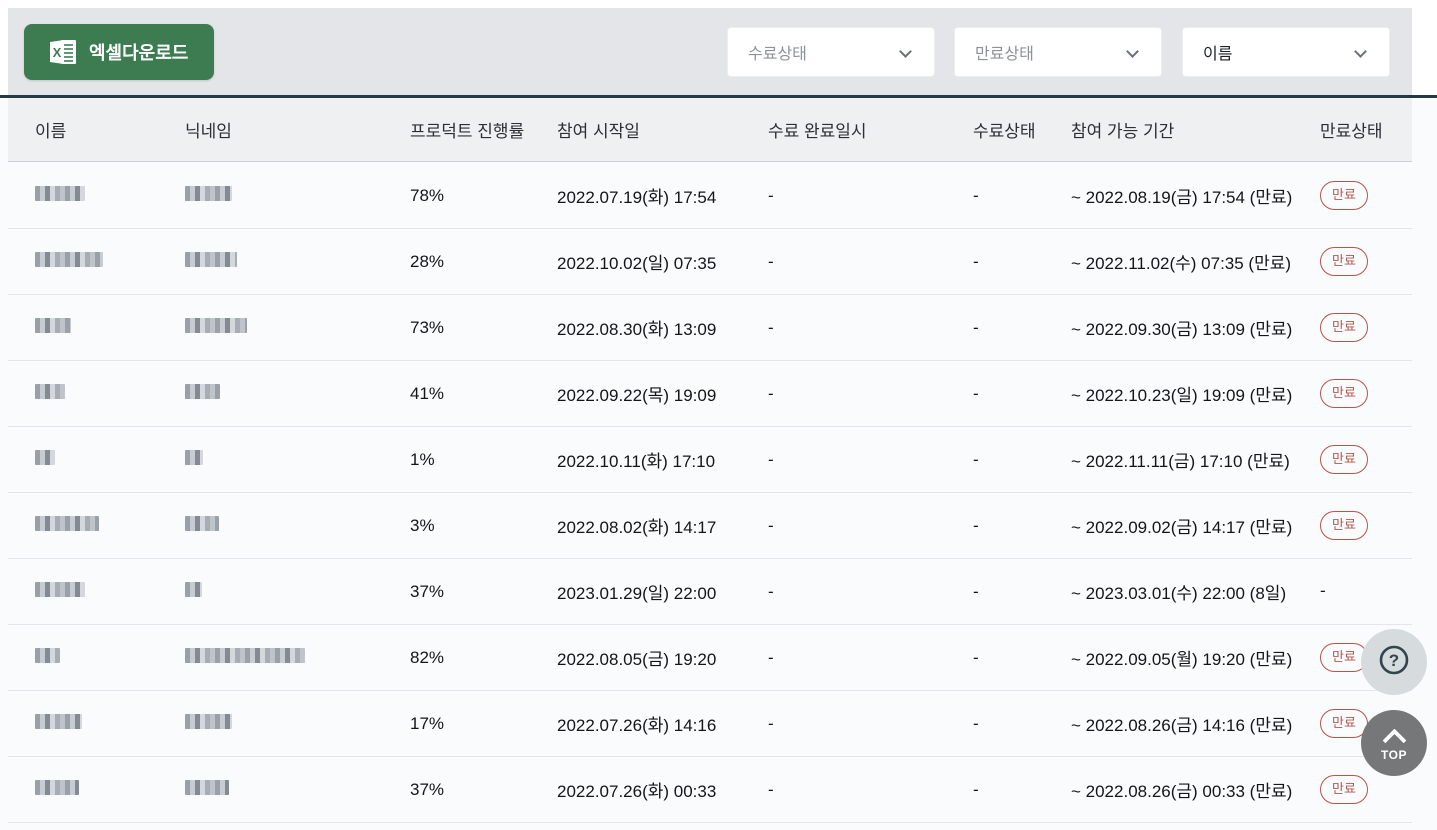 The image size is (1437, 830). I want to click on excel-download-button: X 엑셀다운로드, so click(119, 52).